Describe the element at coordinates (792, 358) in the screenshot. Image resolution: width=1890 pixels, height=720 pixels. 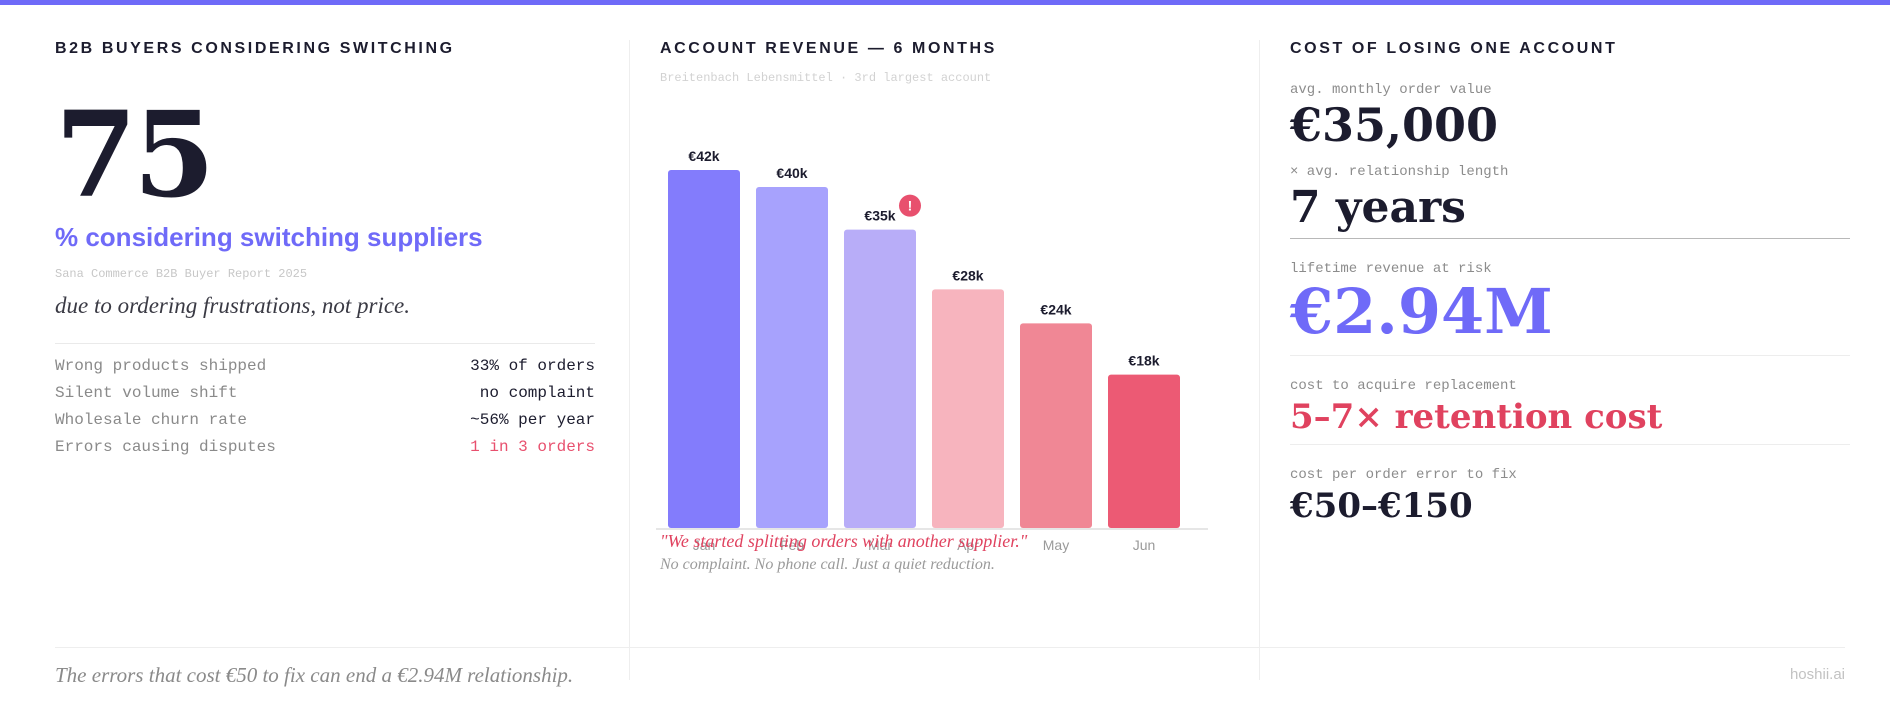
I see `bar-feb` at that location.